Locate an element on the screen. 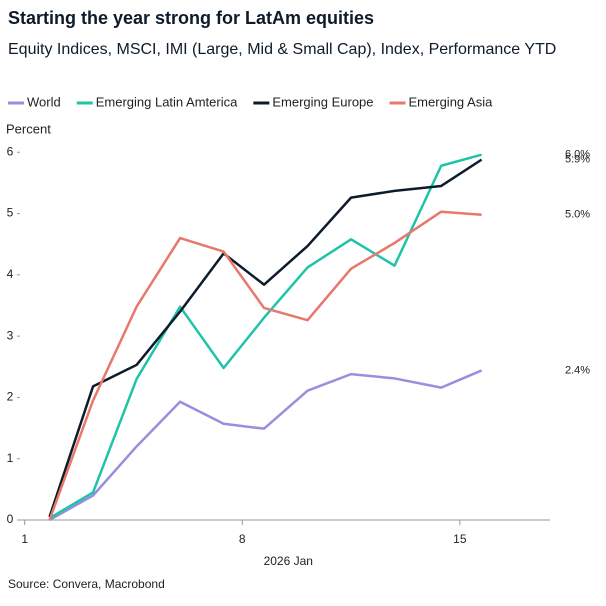 The width and height of the screenshot is (606, 606). legend-label: Emerging Latin Amterica is located at coordinates (167, 101).